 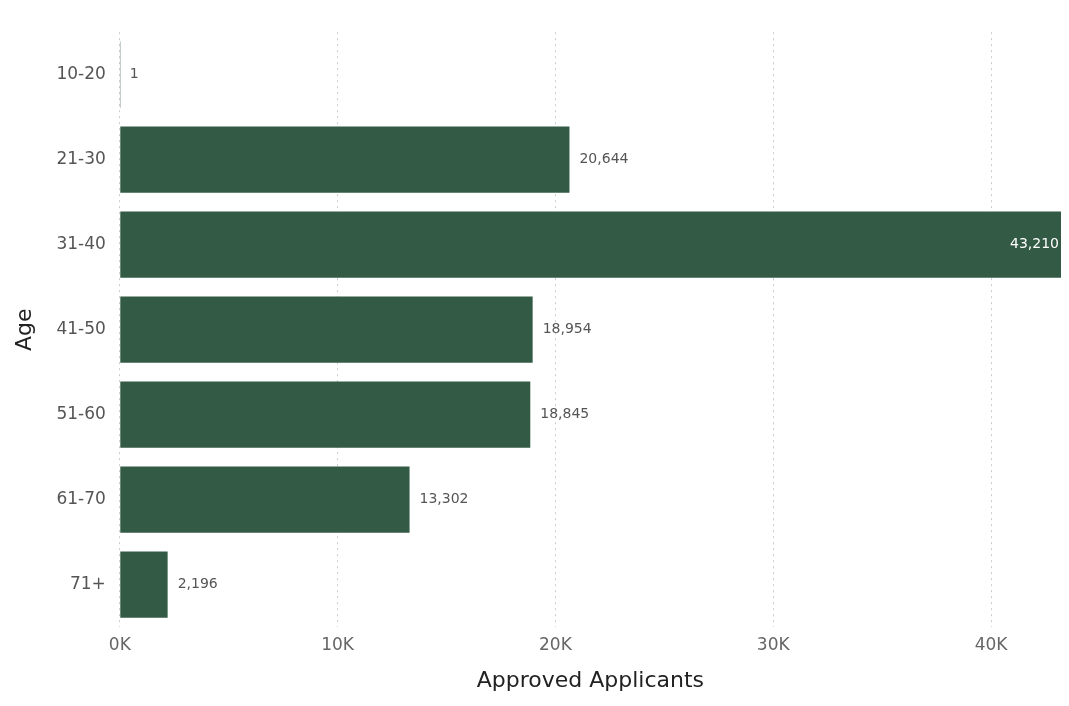 I want to click on data-label: 13,302, so click(x=444, y=498).